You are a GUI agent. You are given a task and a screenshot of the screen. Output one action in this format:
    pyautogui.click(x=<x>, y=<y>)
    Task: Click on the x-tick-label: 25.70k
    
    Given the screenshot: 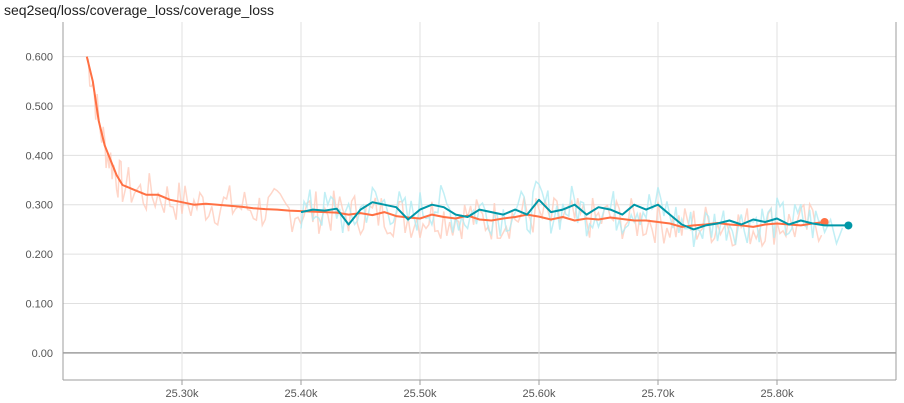 What is the action you would take?
    pyautogui.click(x=658, y=394)
    